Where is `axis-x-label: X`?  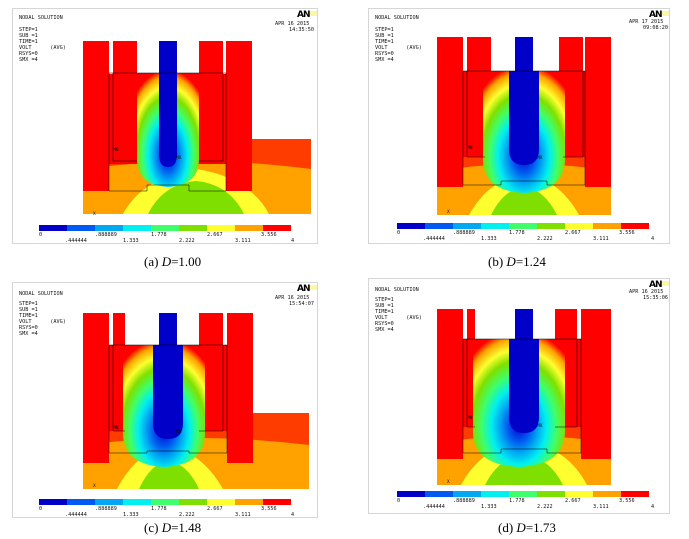
axis-x-label: X is located at coordinates (448, 212).